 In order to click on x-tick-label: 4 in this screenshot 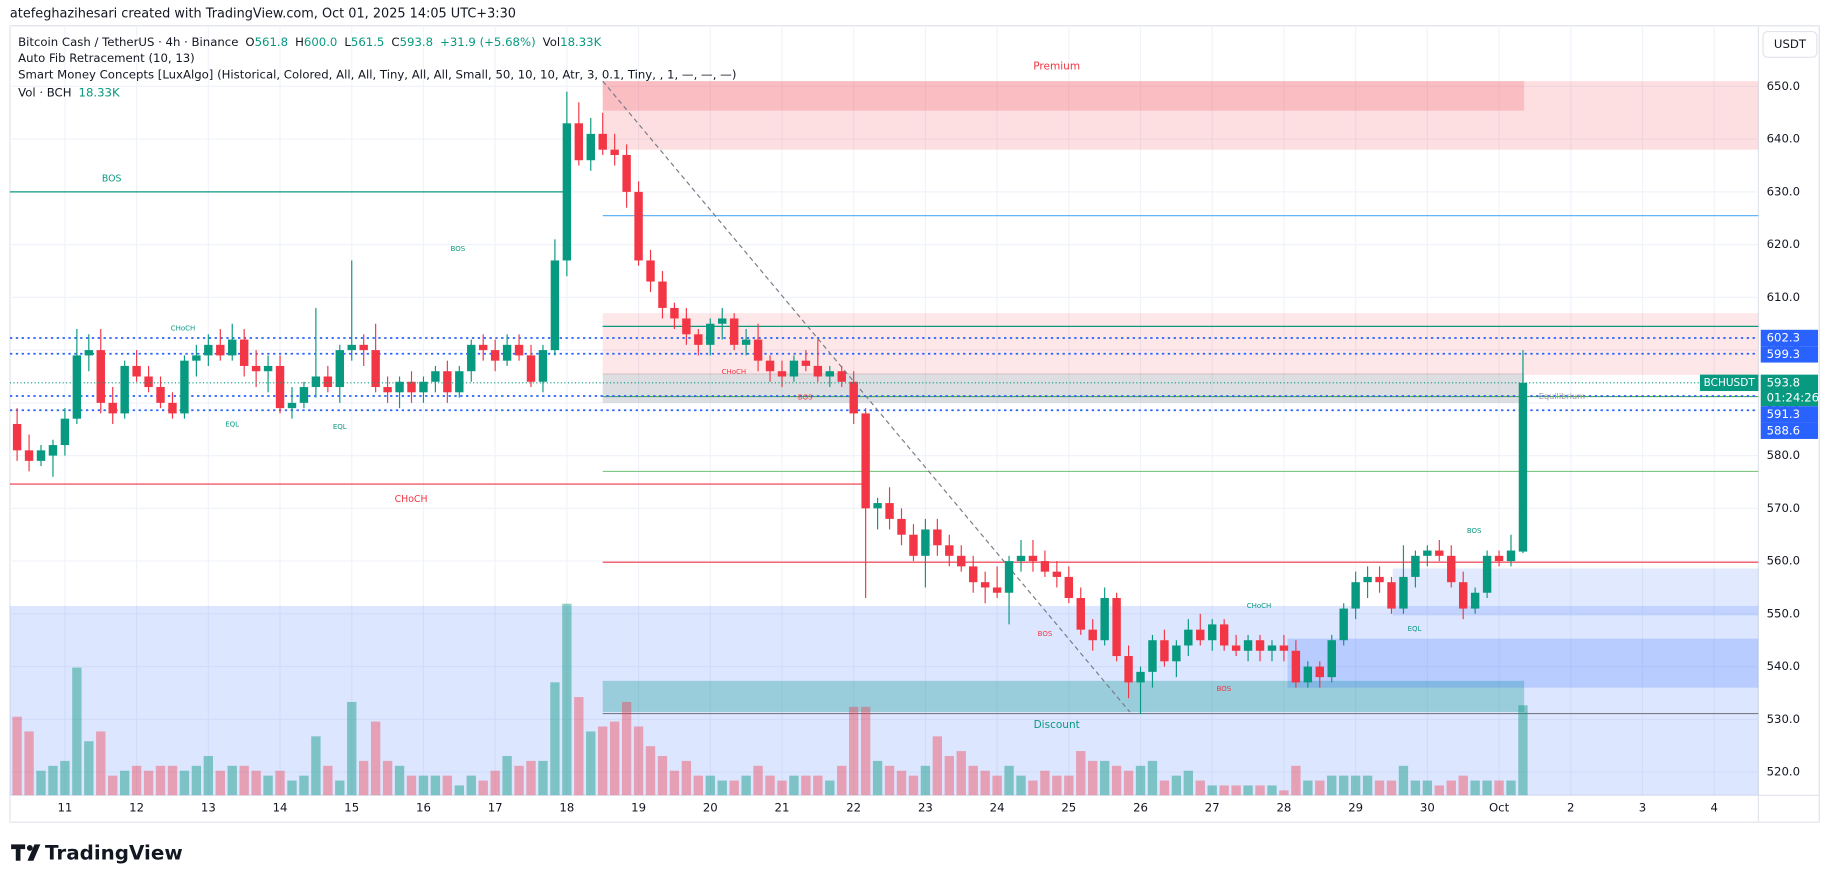, I will do `click(1713, 808)`.